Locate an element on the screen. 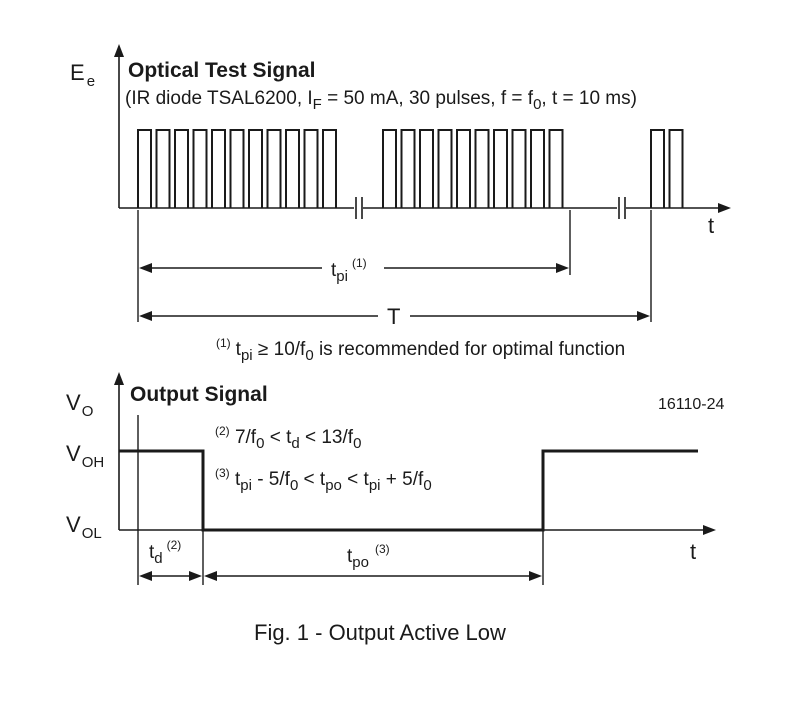  voh-label: VOH is located at coordinates (85, 456).